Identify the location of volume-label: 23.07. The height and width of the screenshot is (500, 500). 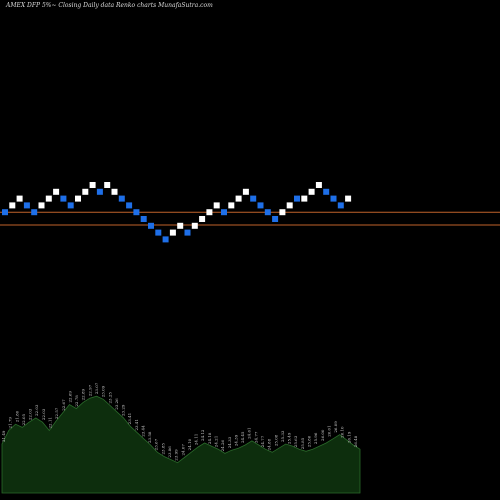
(96, 388).